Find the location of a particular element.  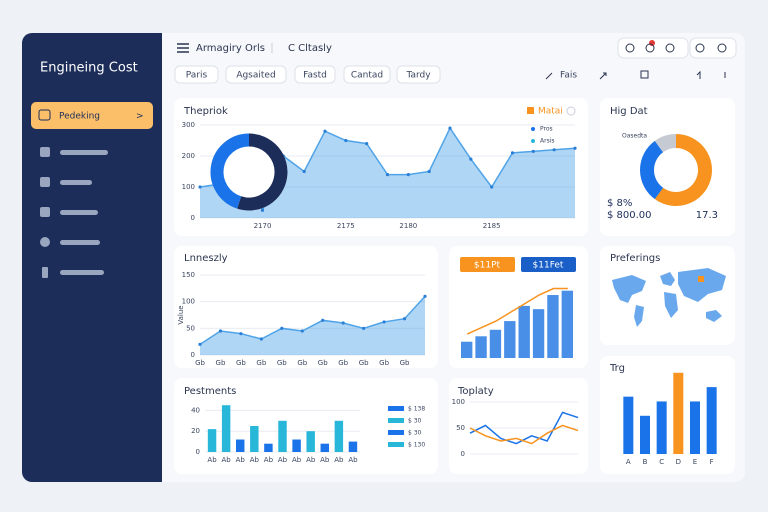

panel-title: Thepriok is located at coordinates (205, 111).